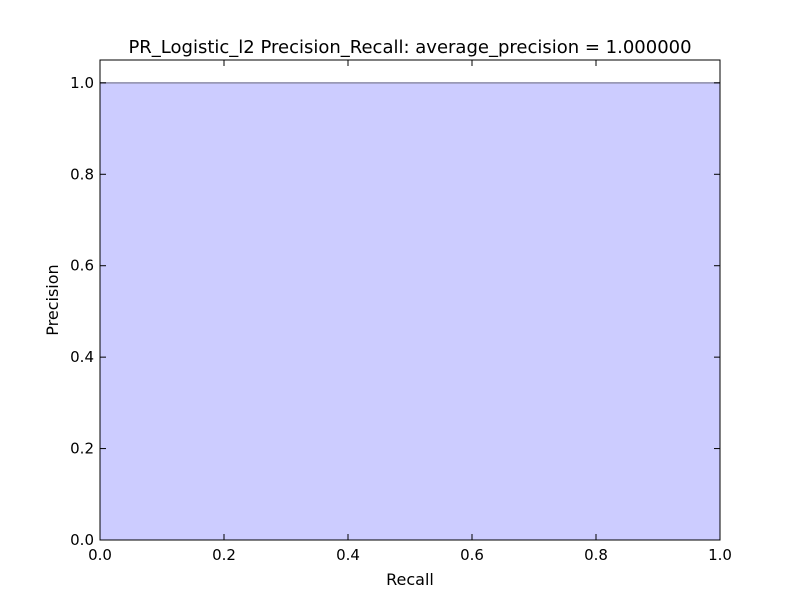 The image size is (800, 600). Describe the element at coordinates (82, 540) in the screenshot. I see `y-tick-label: 0.0` at that location.